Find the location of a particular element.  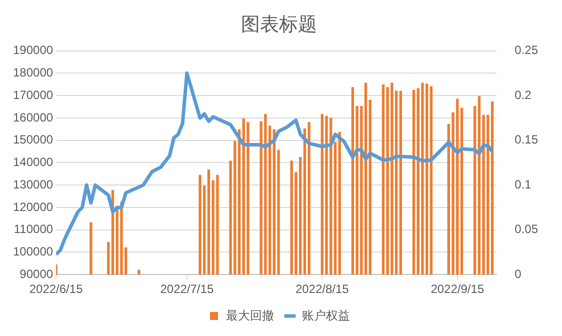

y-tick-label: 150000 is located at coordinates (33, 139).